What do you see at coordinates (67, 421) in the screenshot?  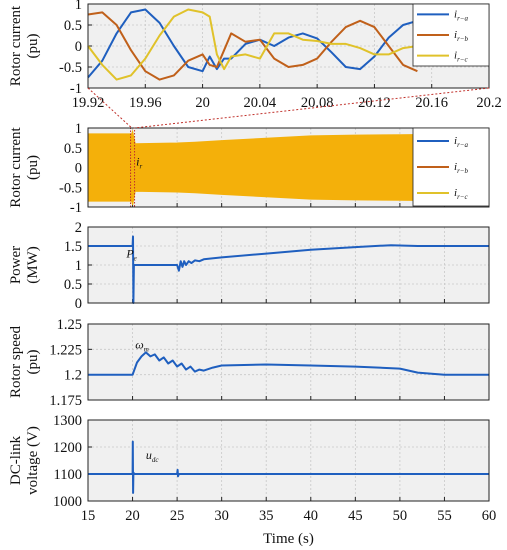 I see `y-tick-label: 1300` at bounding box center [67, 421].